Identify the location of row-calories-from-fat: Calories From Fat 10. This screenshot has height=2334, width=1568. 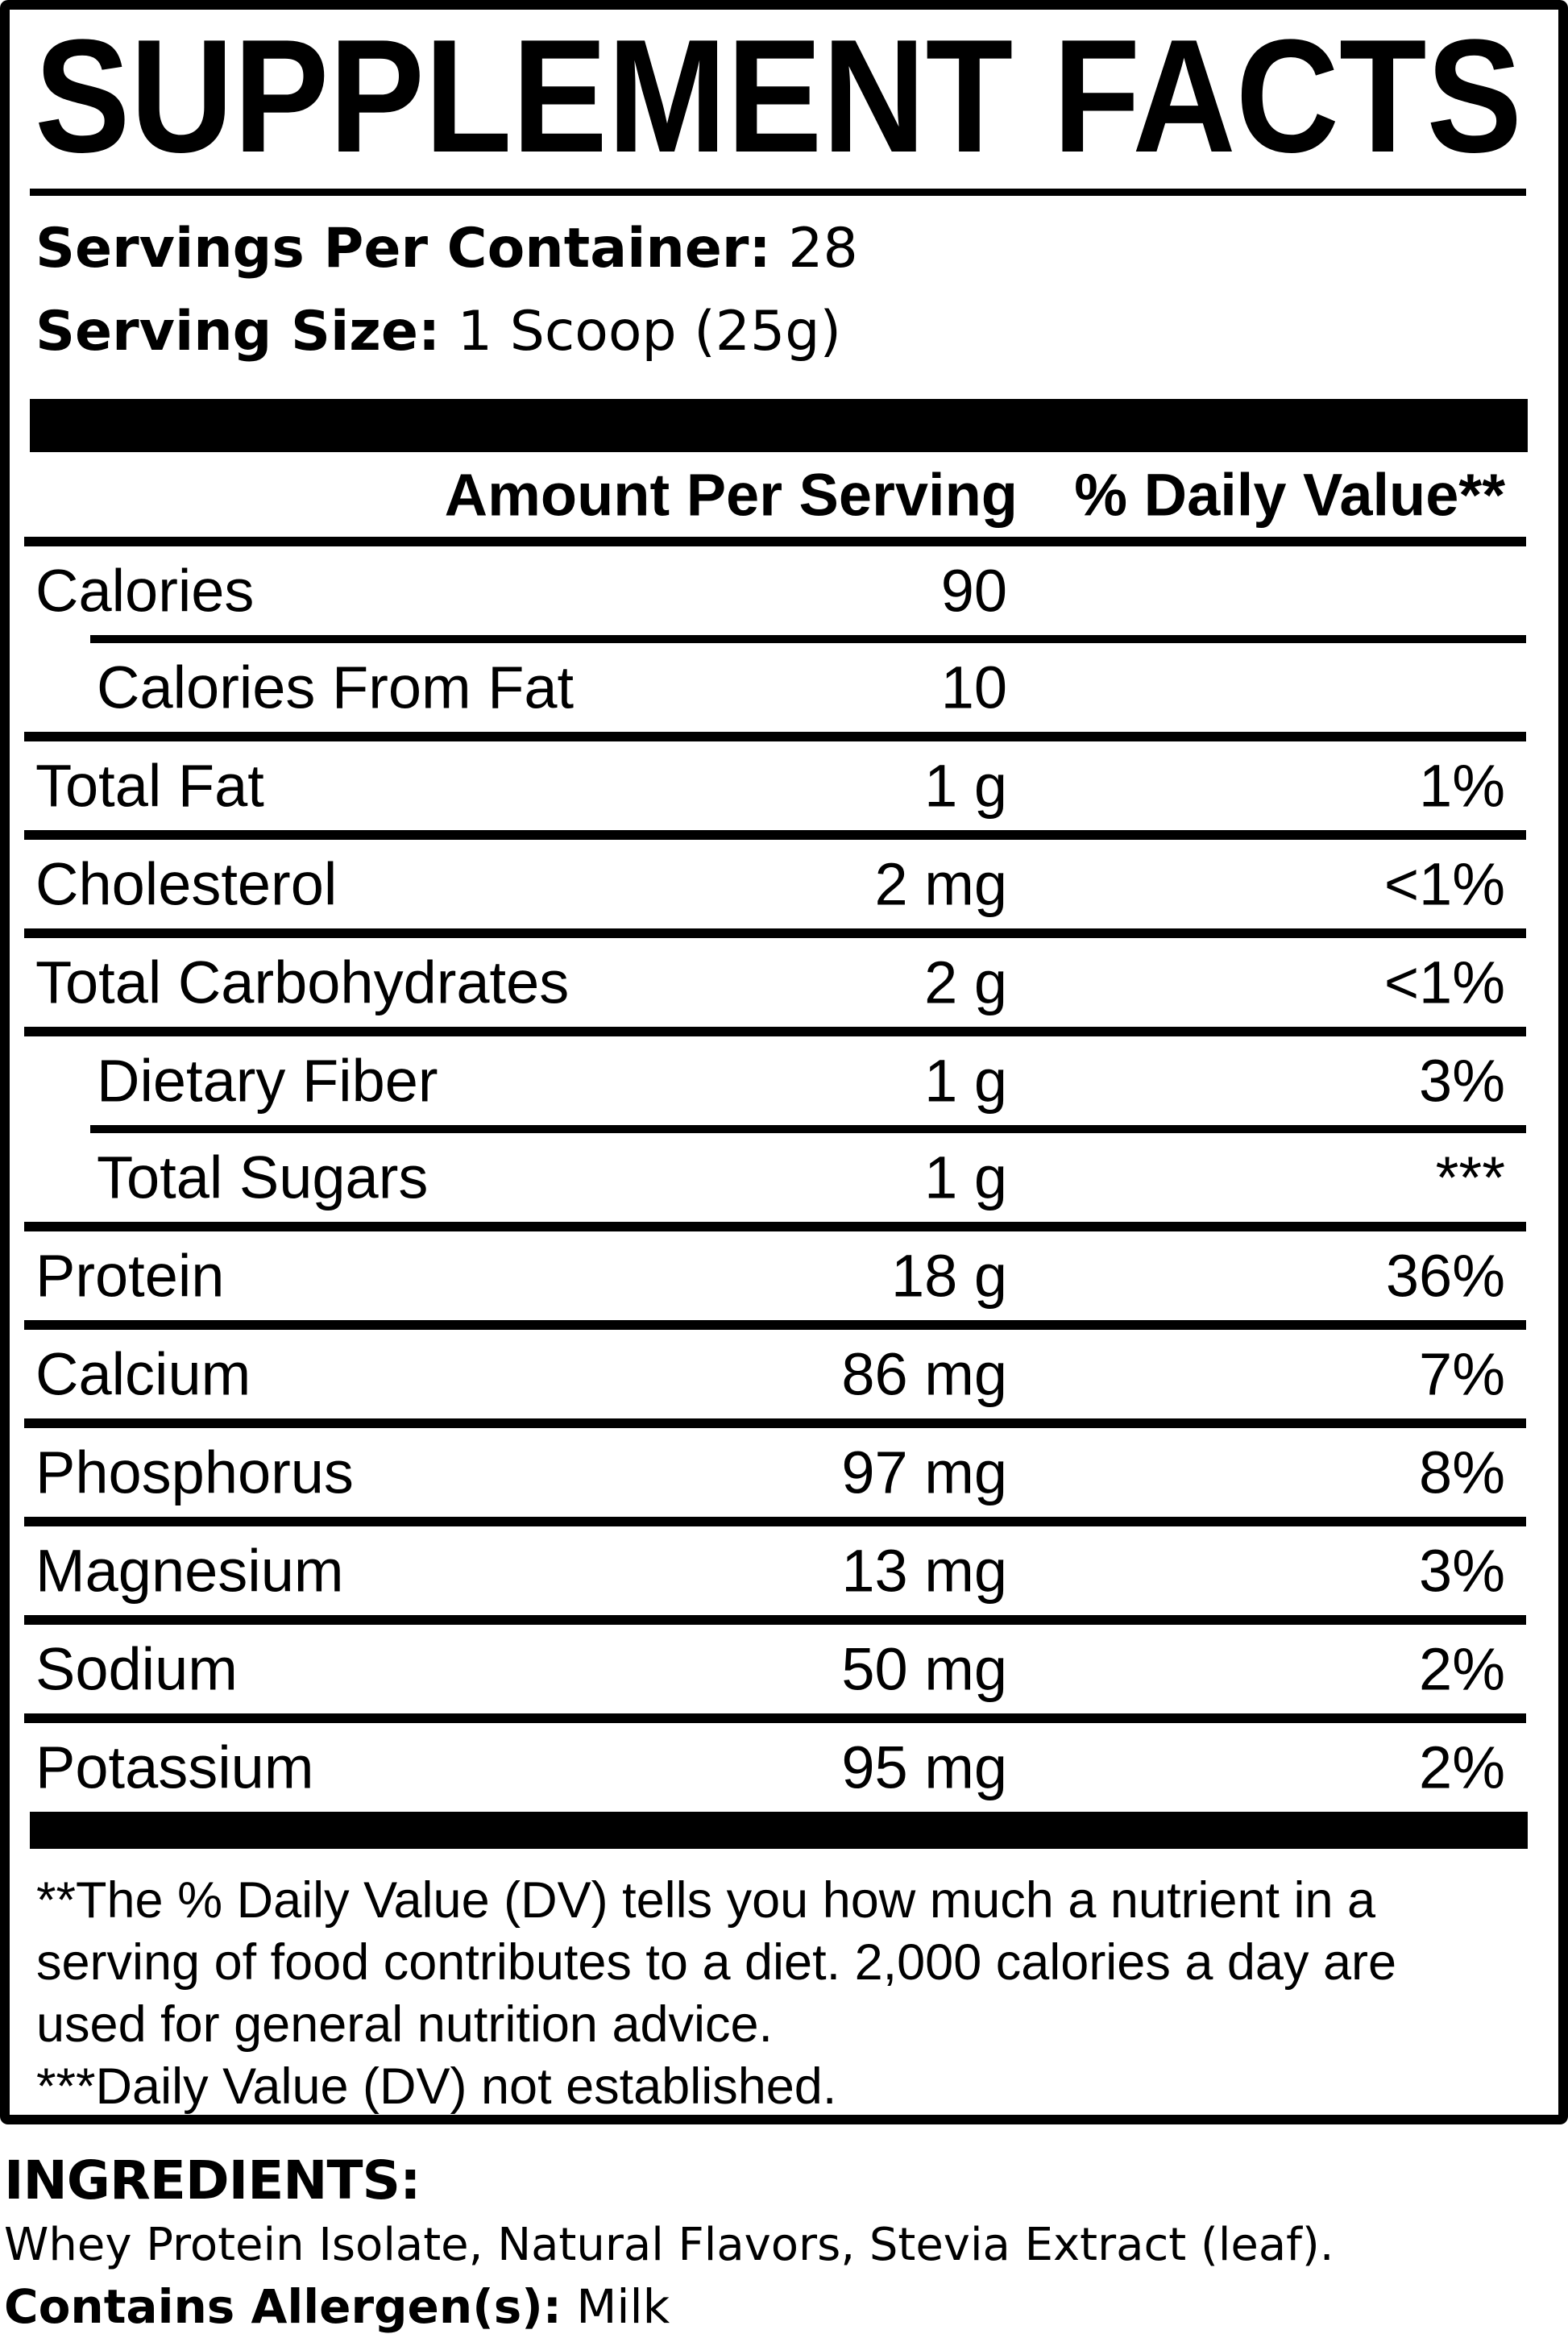
(784, 687).